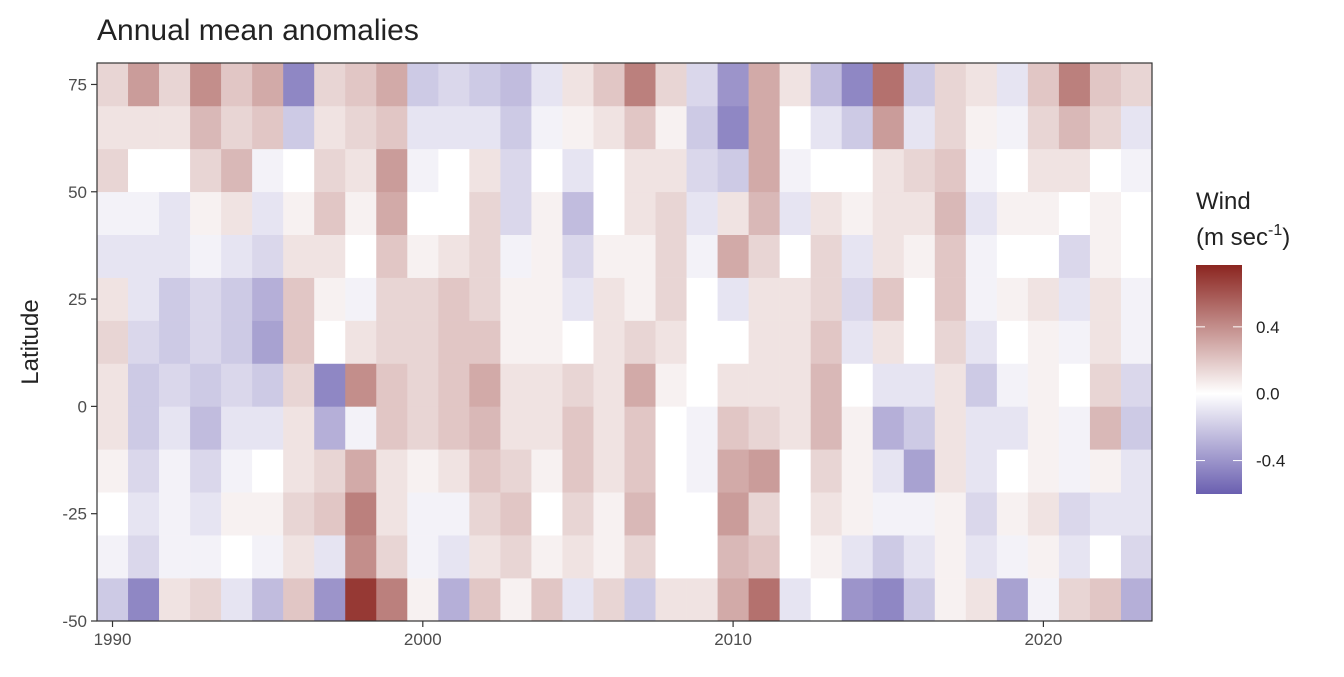  What do you see at coordinates (30, 341) in the screenshot?
I see `y-axis-label: Latitude` at bounding box center [30, 341].